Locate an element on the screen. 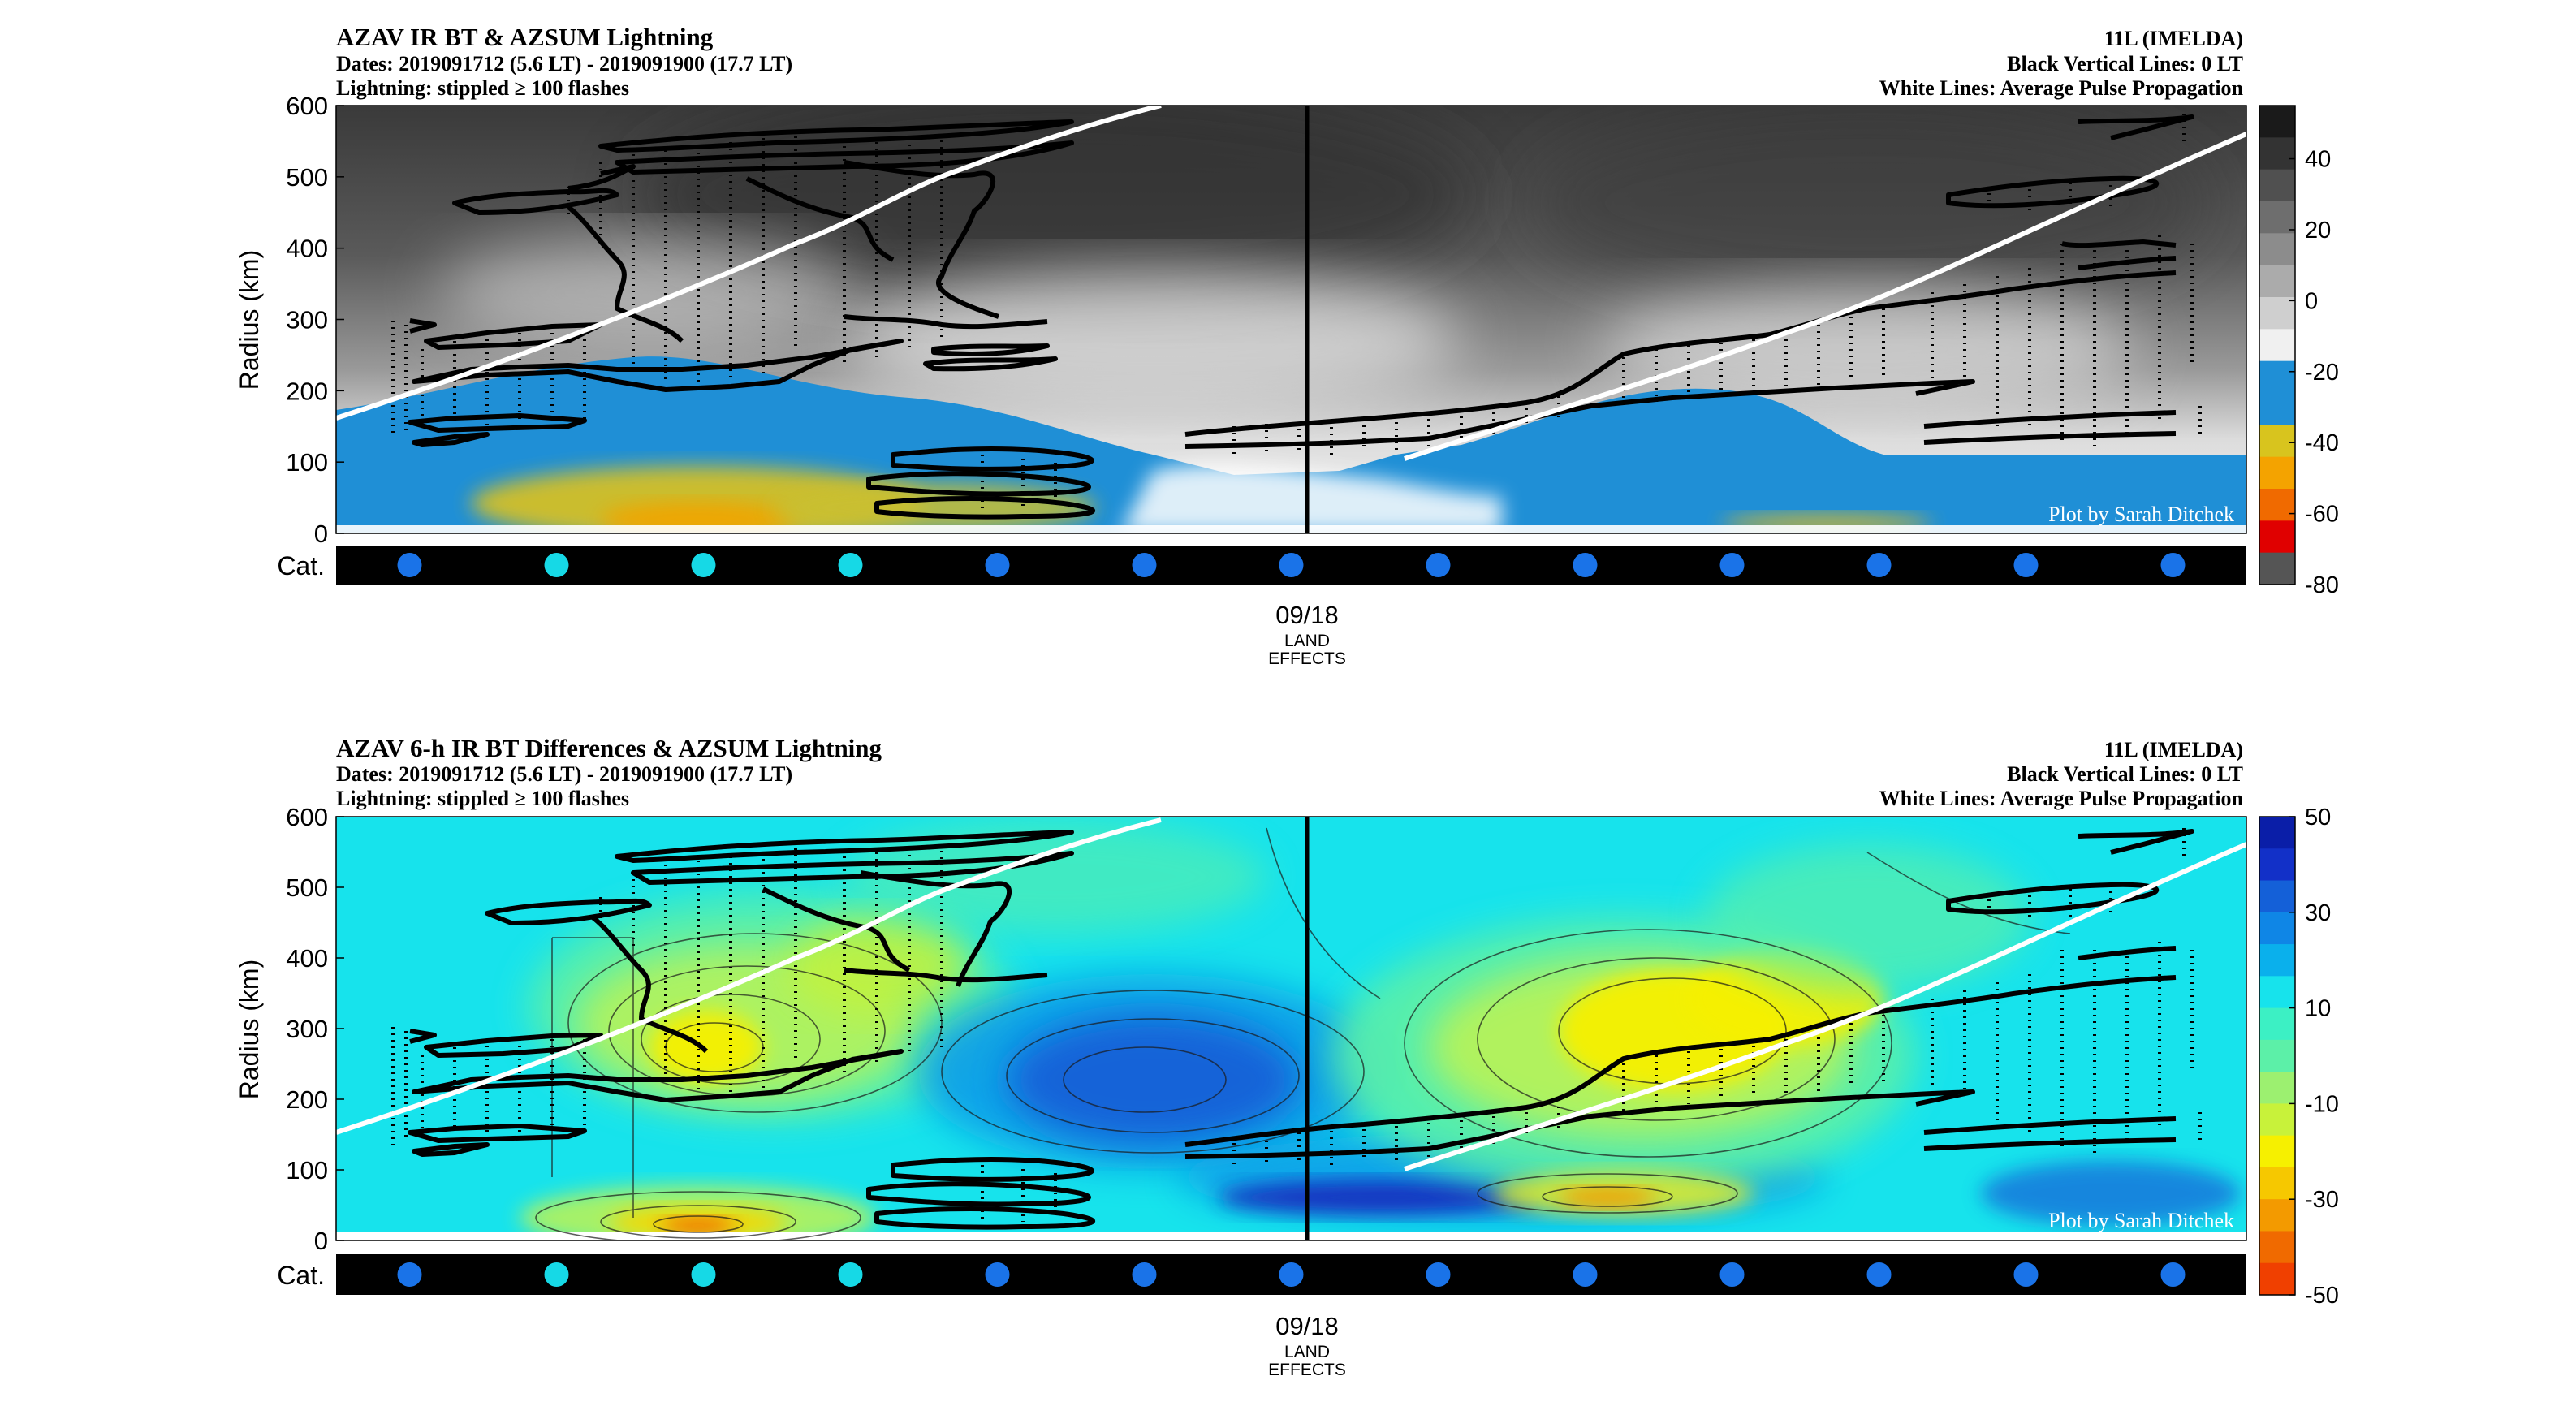 The image size is (2576, 1402). y-axis-label: Radius (km) is located at coordinates (249, 1029).